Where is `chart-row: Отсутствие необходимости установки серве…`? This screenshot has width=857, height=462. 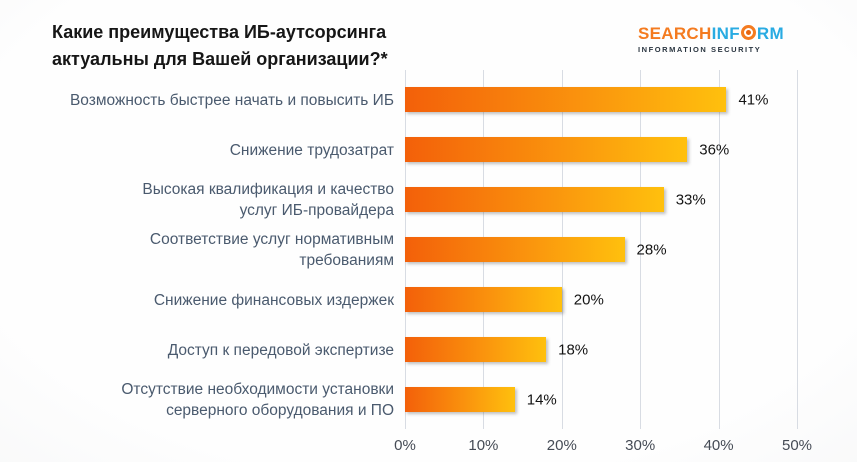
chart-row: Отсутствие необходимости установки серве… is located at coordinates (428, 400).